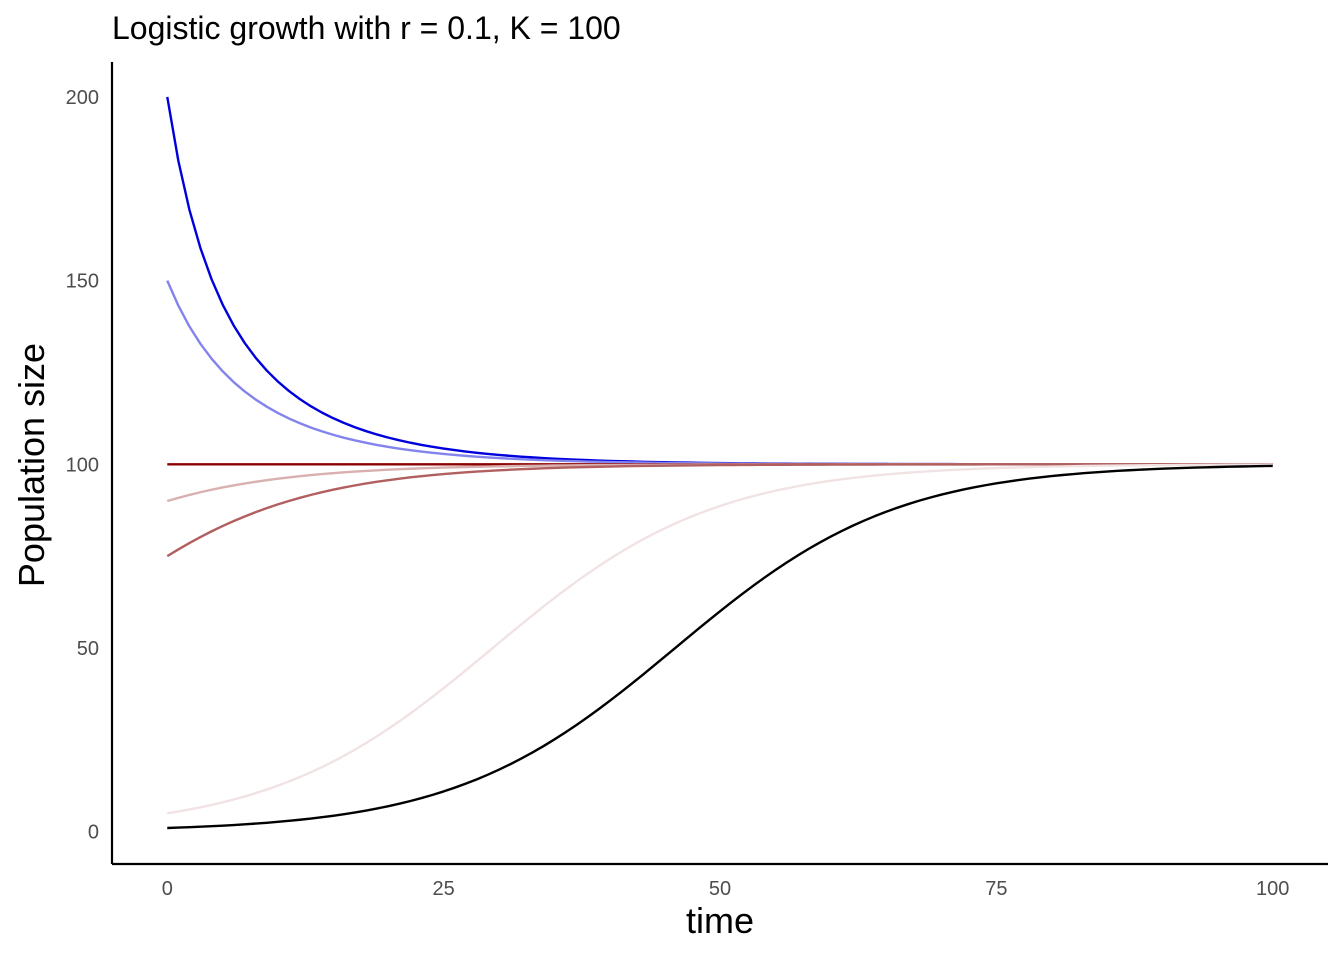 The width and height of the screenshot is (1344, 960). I want to click on x-tick-label: 50, so click(720, 889).